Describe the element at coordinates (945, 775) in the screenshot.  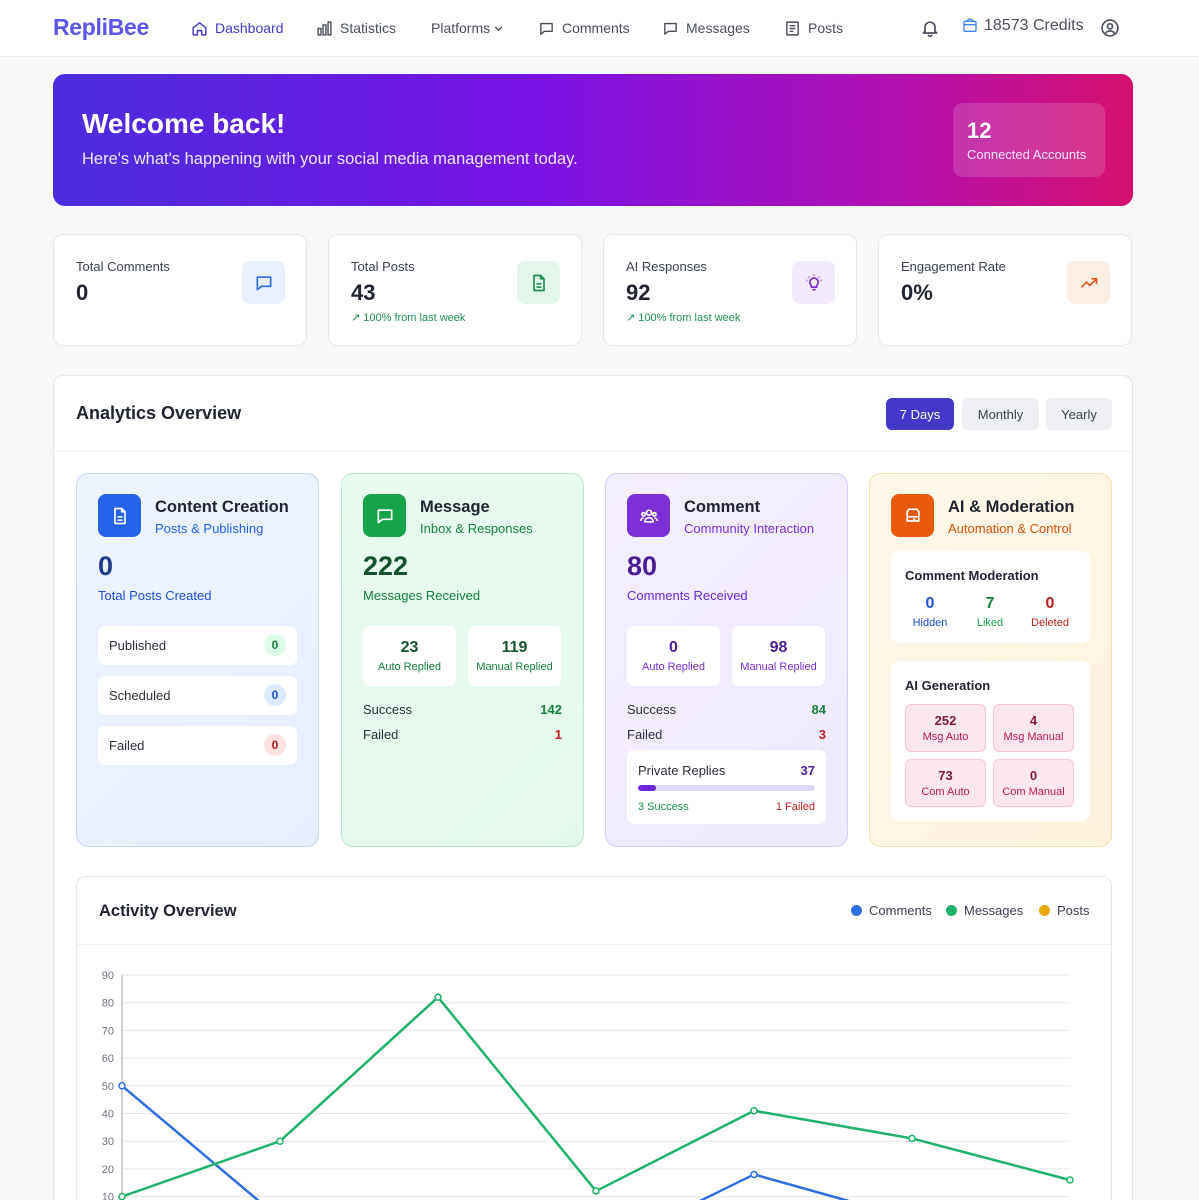
I see `gen-value: 73` at that location.